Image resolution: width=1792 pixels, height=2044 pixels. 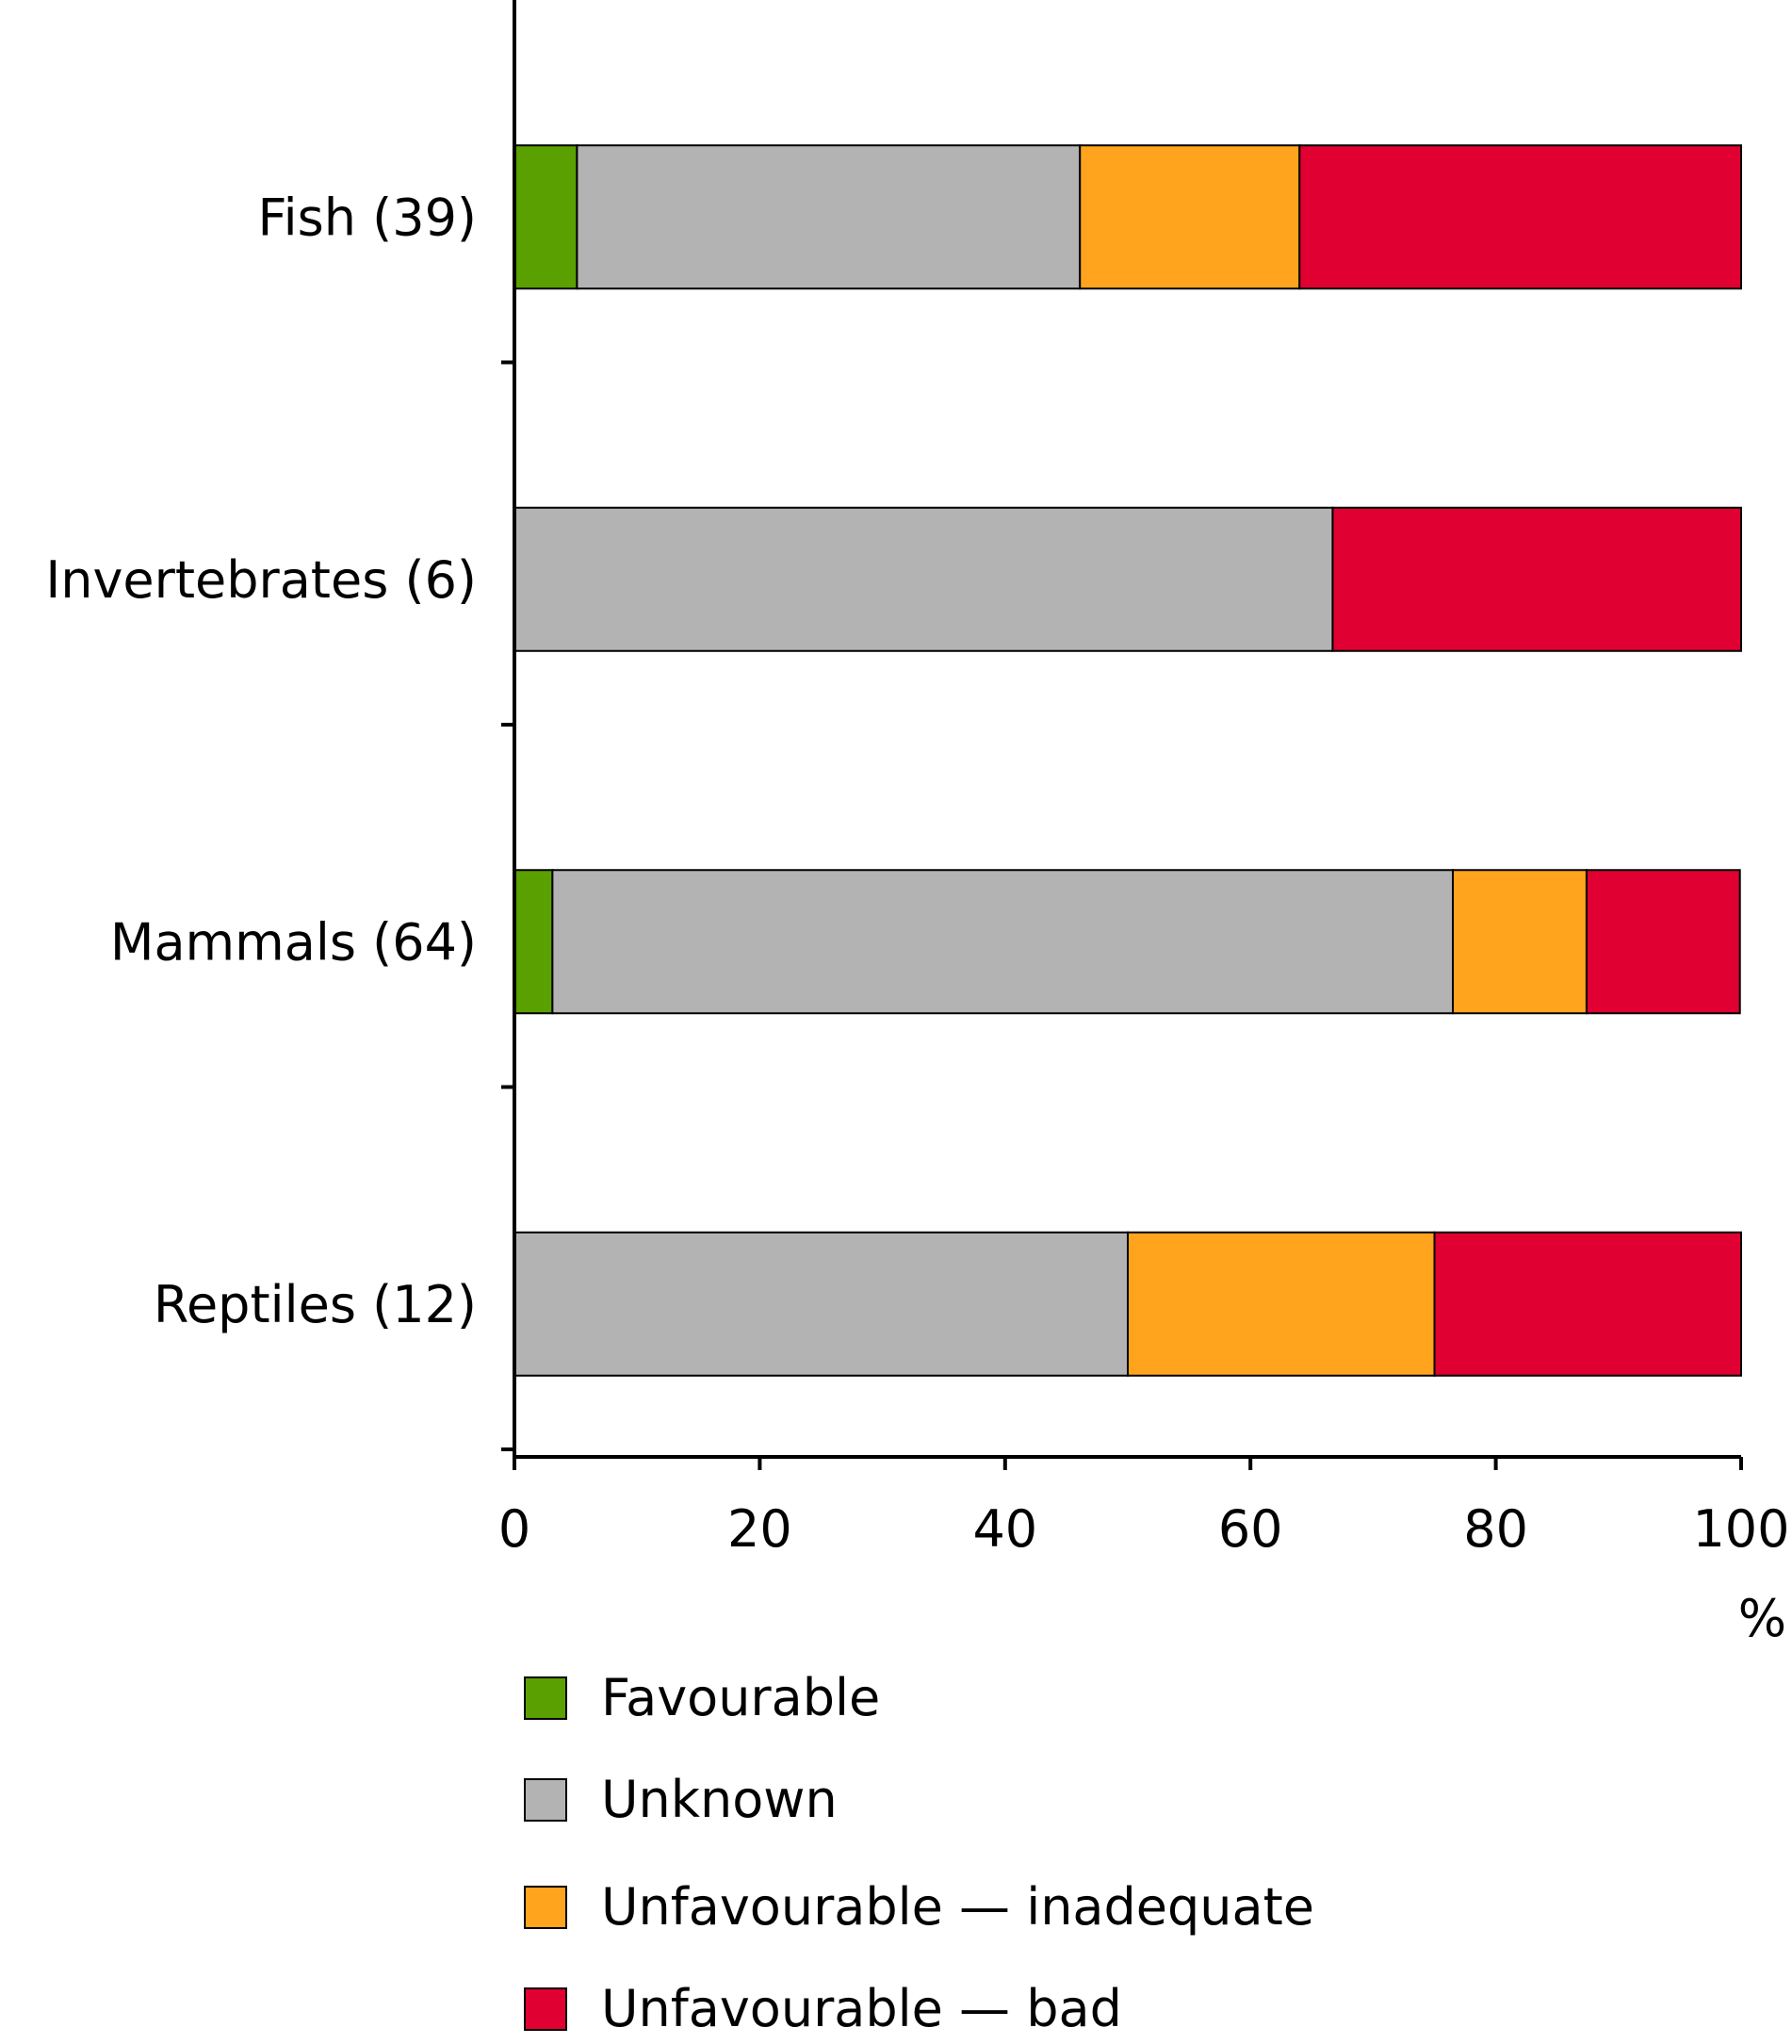 I want to click on legend-swatch-unfavourable-inadequate, so click(x=546, y=1907).